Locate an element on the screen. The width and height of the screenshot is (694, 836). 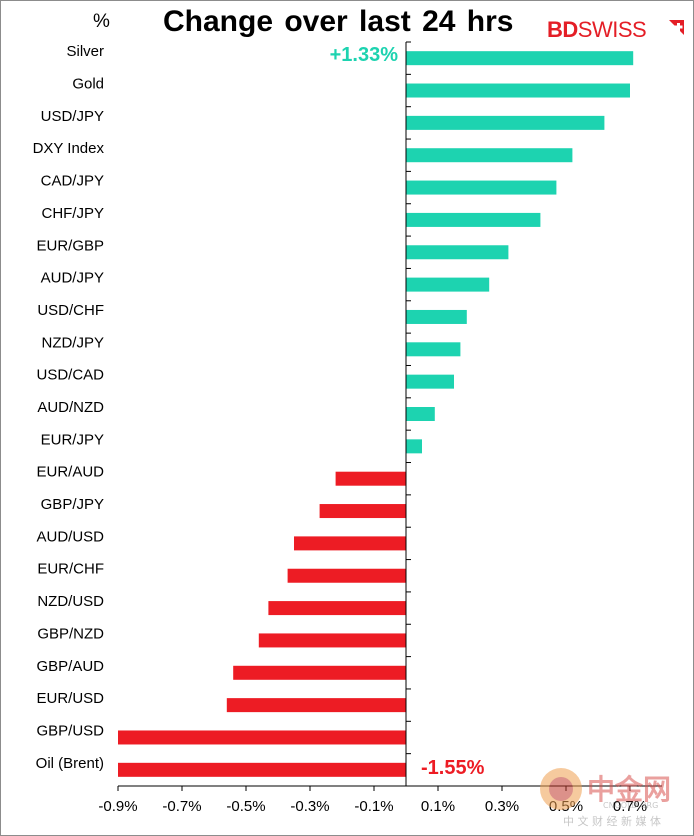
category-label: AUD/JPY is located at coordinates (72, 278).